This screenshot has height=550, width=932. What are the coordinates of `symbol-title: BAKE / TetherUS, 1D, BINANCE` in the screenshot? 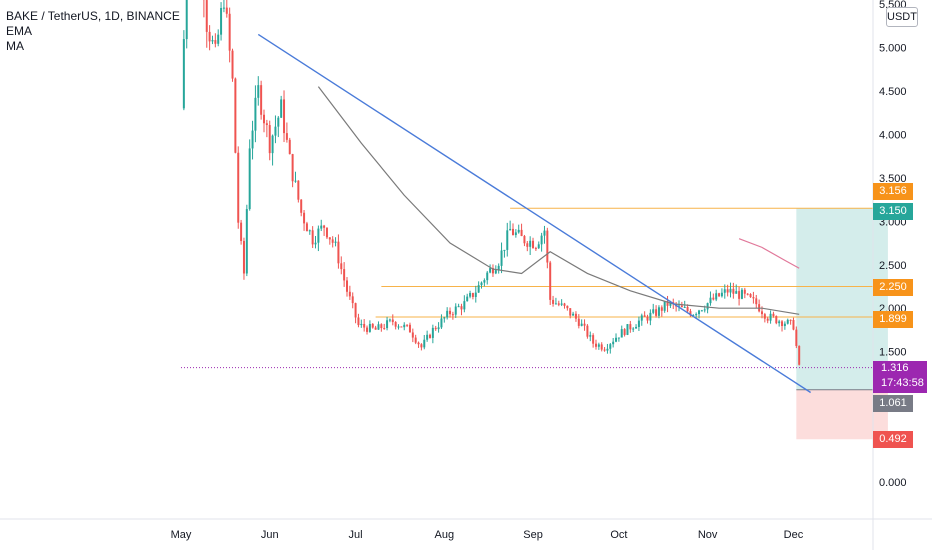 It's located at (93, 16).